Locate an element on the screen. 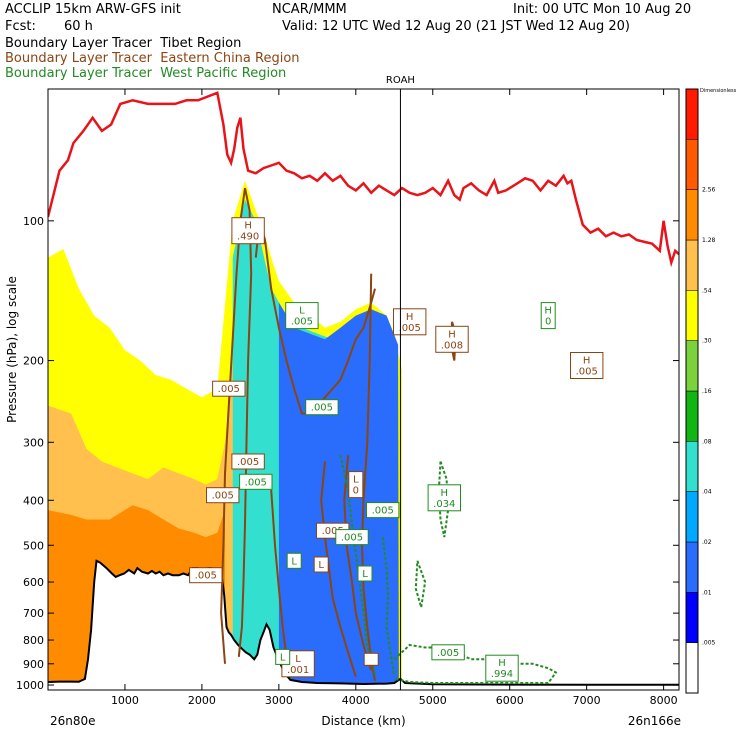  colorbar-frame is located at coordinates (692, 391).